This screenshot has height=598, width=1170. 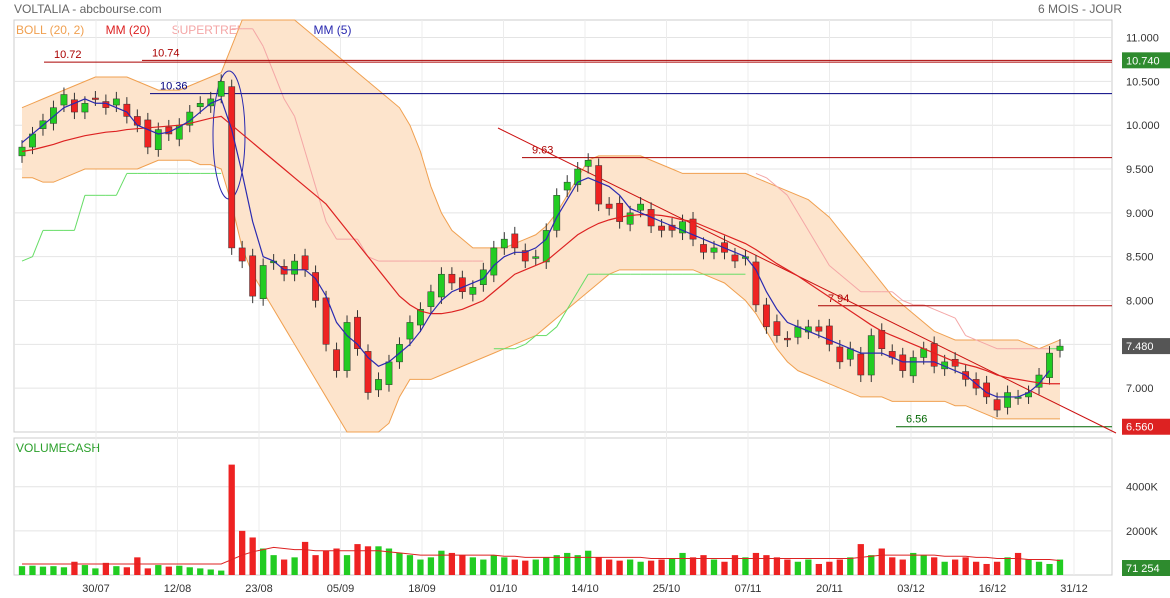 I want to click on volume-label: VOLUMECASH, so click(x=58, y=448).